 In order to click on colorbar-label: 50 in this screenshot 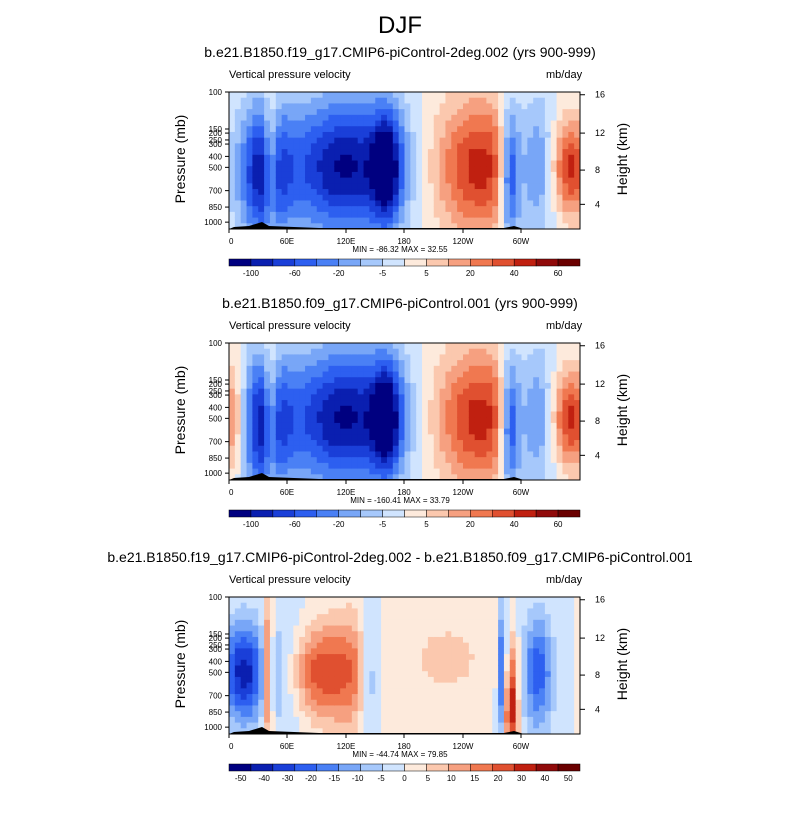, I will do `click(568, 778)`.